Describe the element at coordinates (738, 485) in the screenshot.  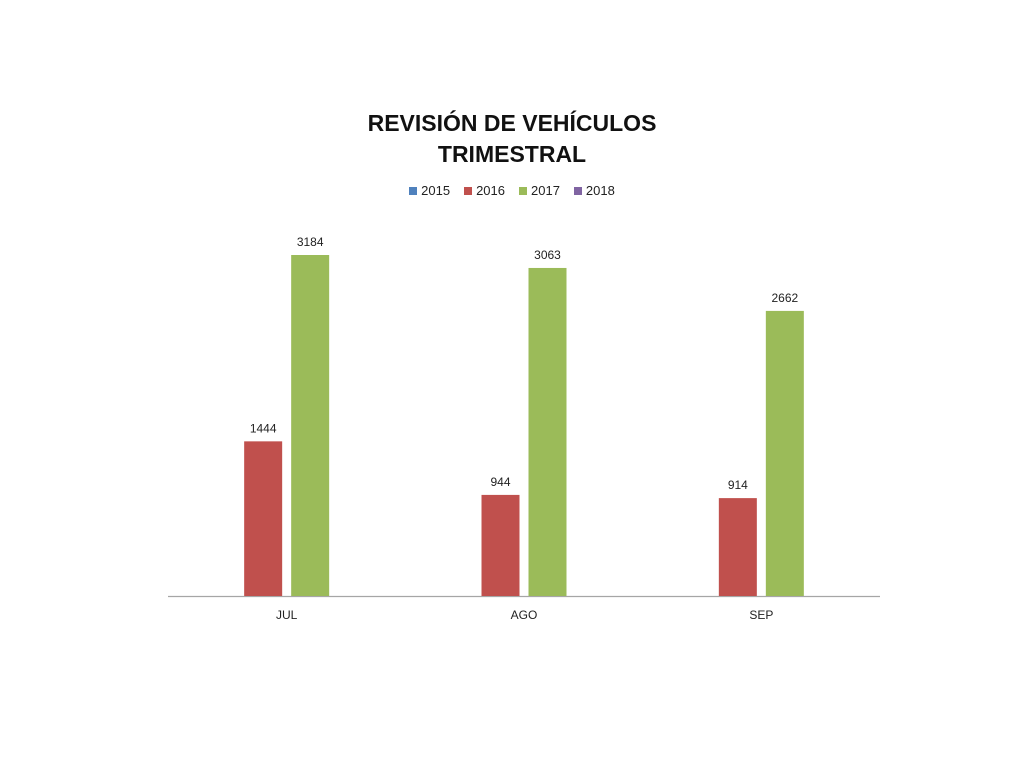
I see `data-label-2016-sep: 914` at that location.